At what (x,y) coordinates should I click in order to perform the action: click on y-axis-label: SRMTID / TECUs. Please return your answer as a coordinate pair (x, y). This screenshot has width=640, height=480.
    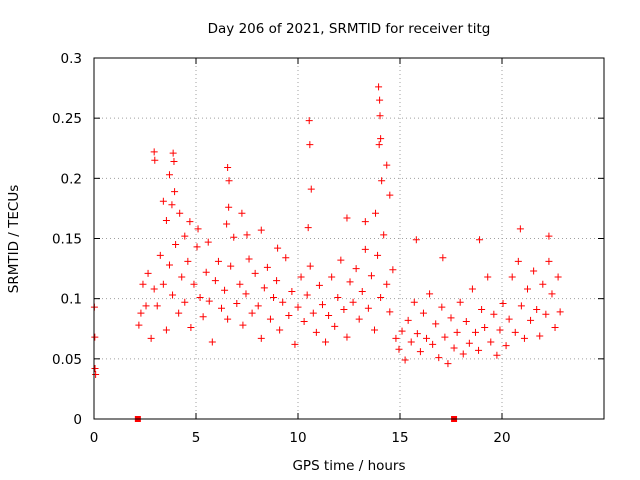
    Looking at the image, I should click on (14, 239).